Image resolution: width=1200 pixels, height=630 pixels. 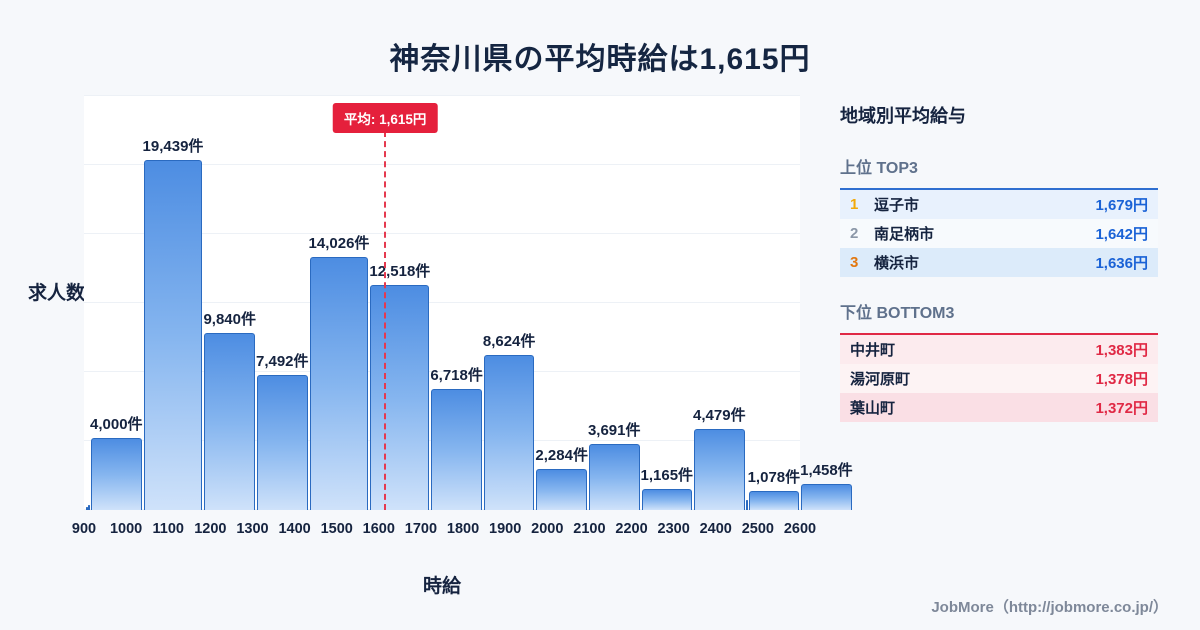 What do you see at coordinates (1121, 379) in the screenshot?
I see `region-value: 1,378円` at bounding box center [1121, 379].